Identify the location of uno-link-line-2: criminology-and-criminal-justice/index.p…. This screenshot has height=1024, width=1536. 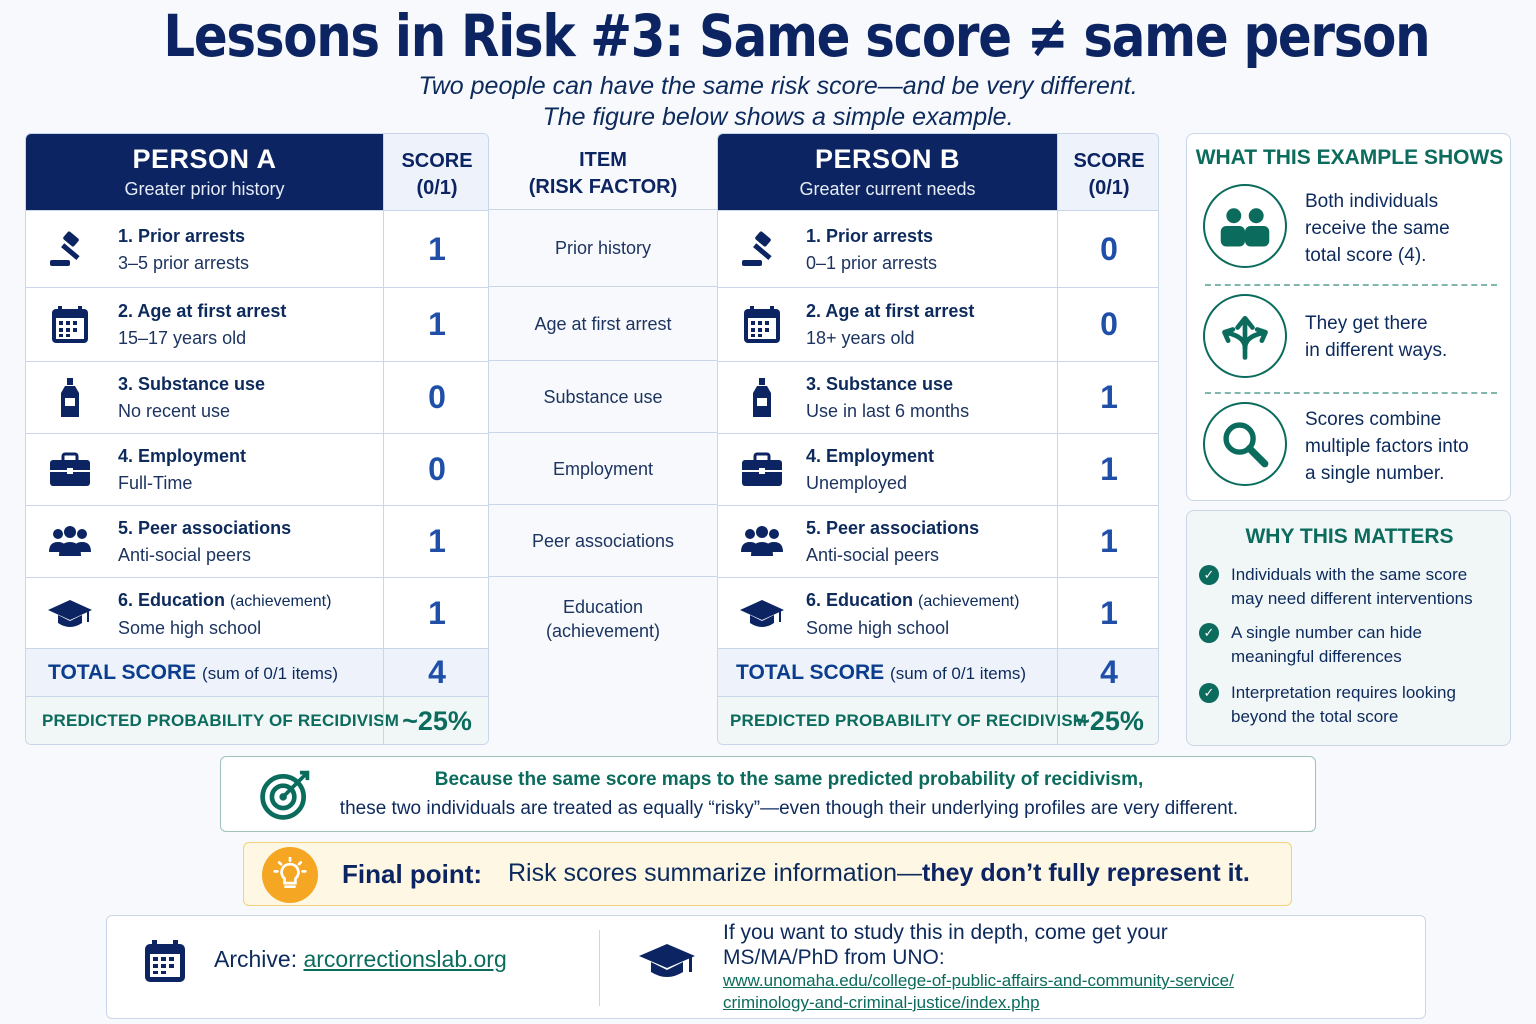
(881, 1002).